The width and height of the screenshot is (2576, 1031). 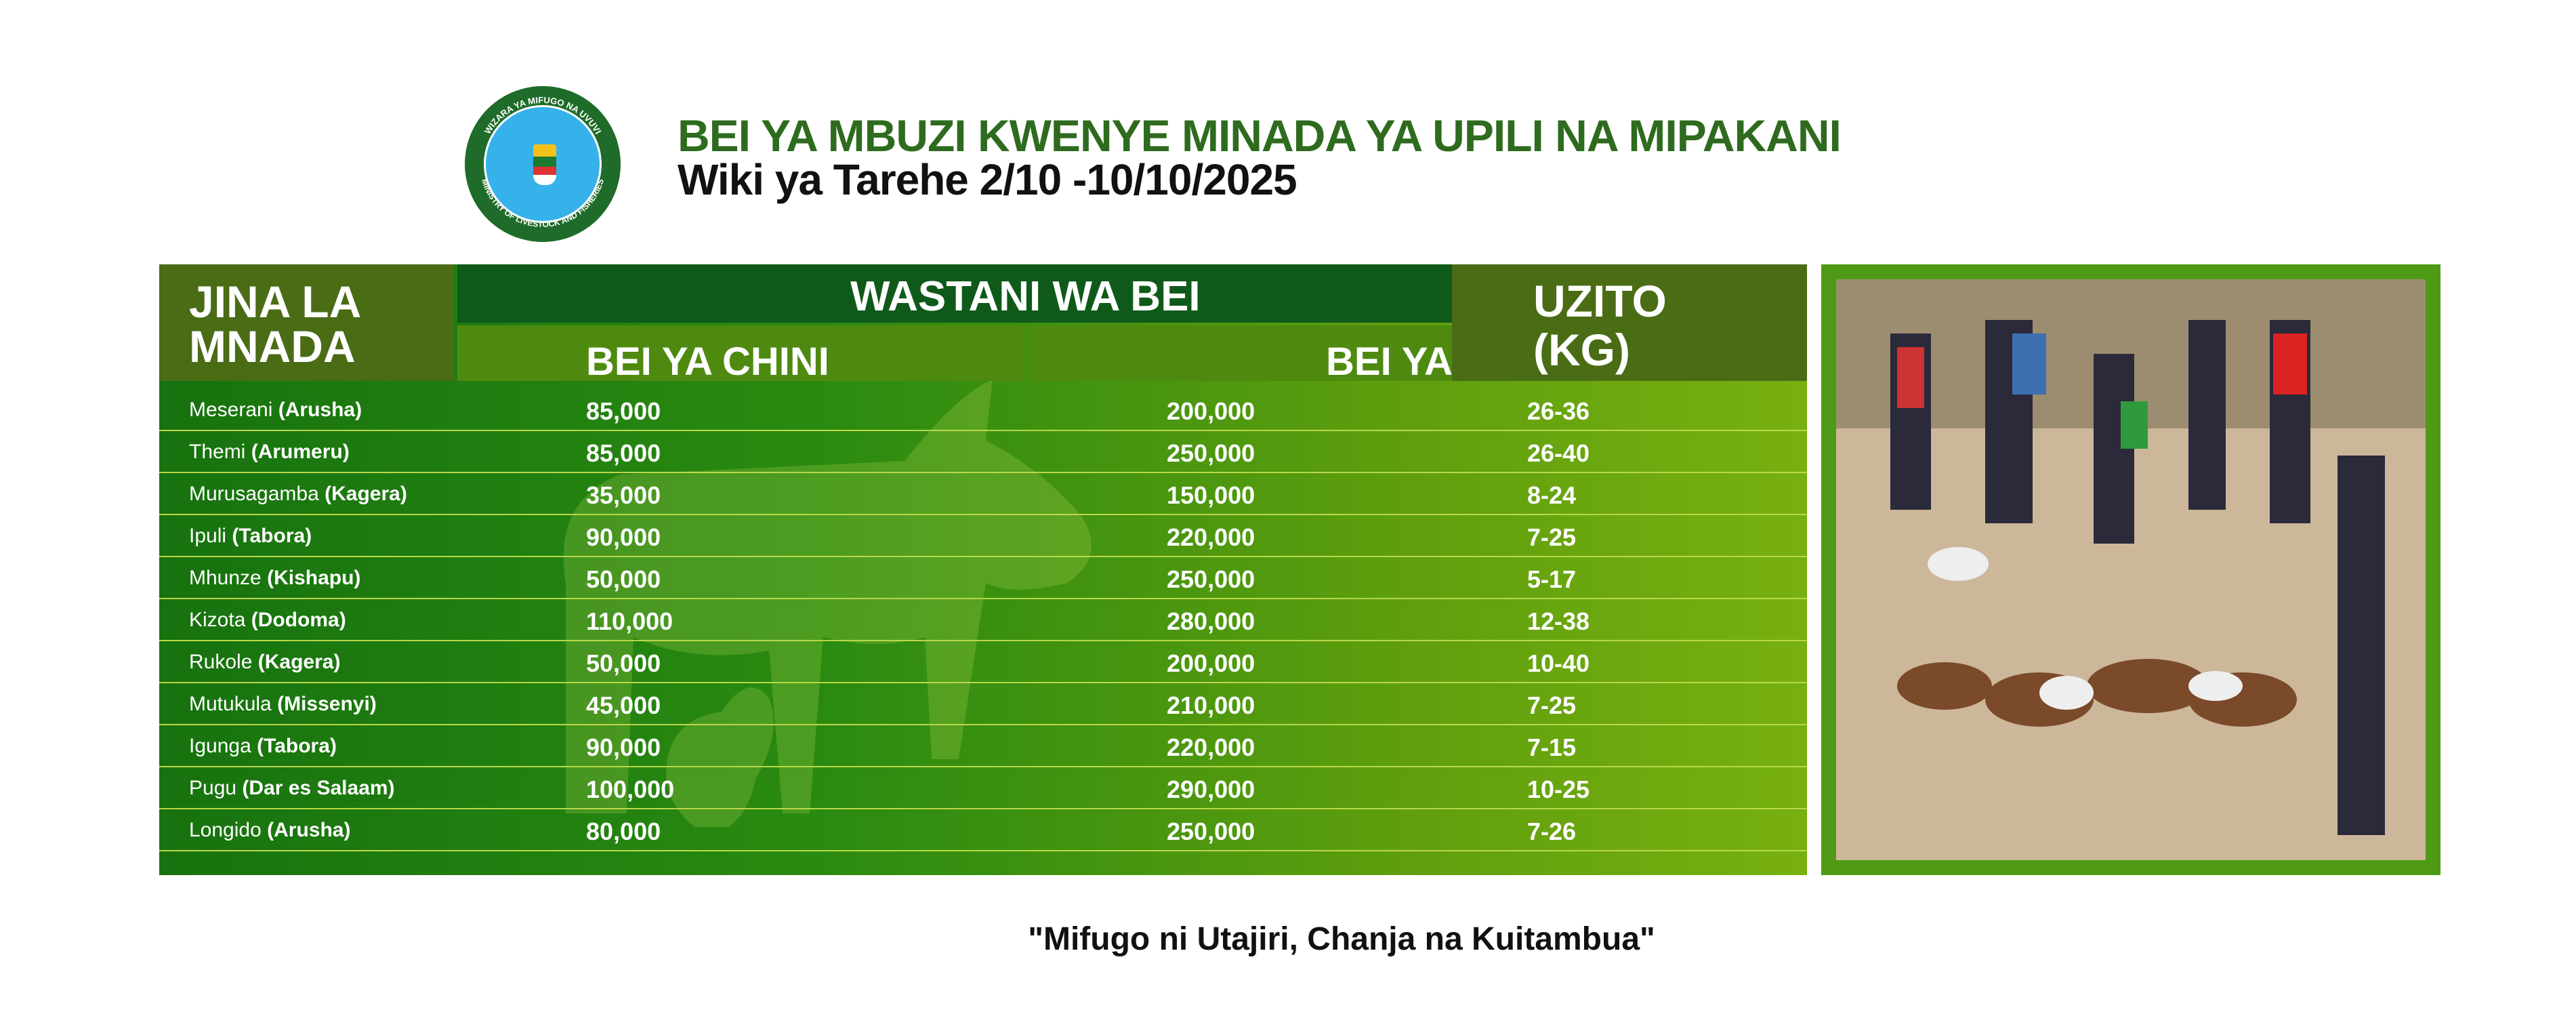 What do you see at coordinates (983, 788) in the screenshot?
I see `table-row: Pugu (Dar es Salaam) 100,000 290,000 10-25` at bounding box center [983, 788].